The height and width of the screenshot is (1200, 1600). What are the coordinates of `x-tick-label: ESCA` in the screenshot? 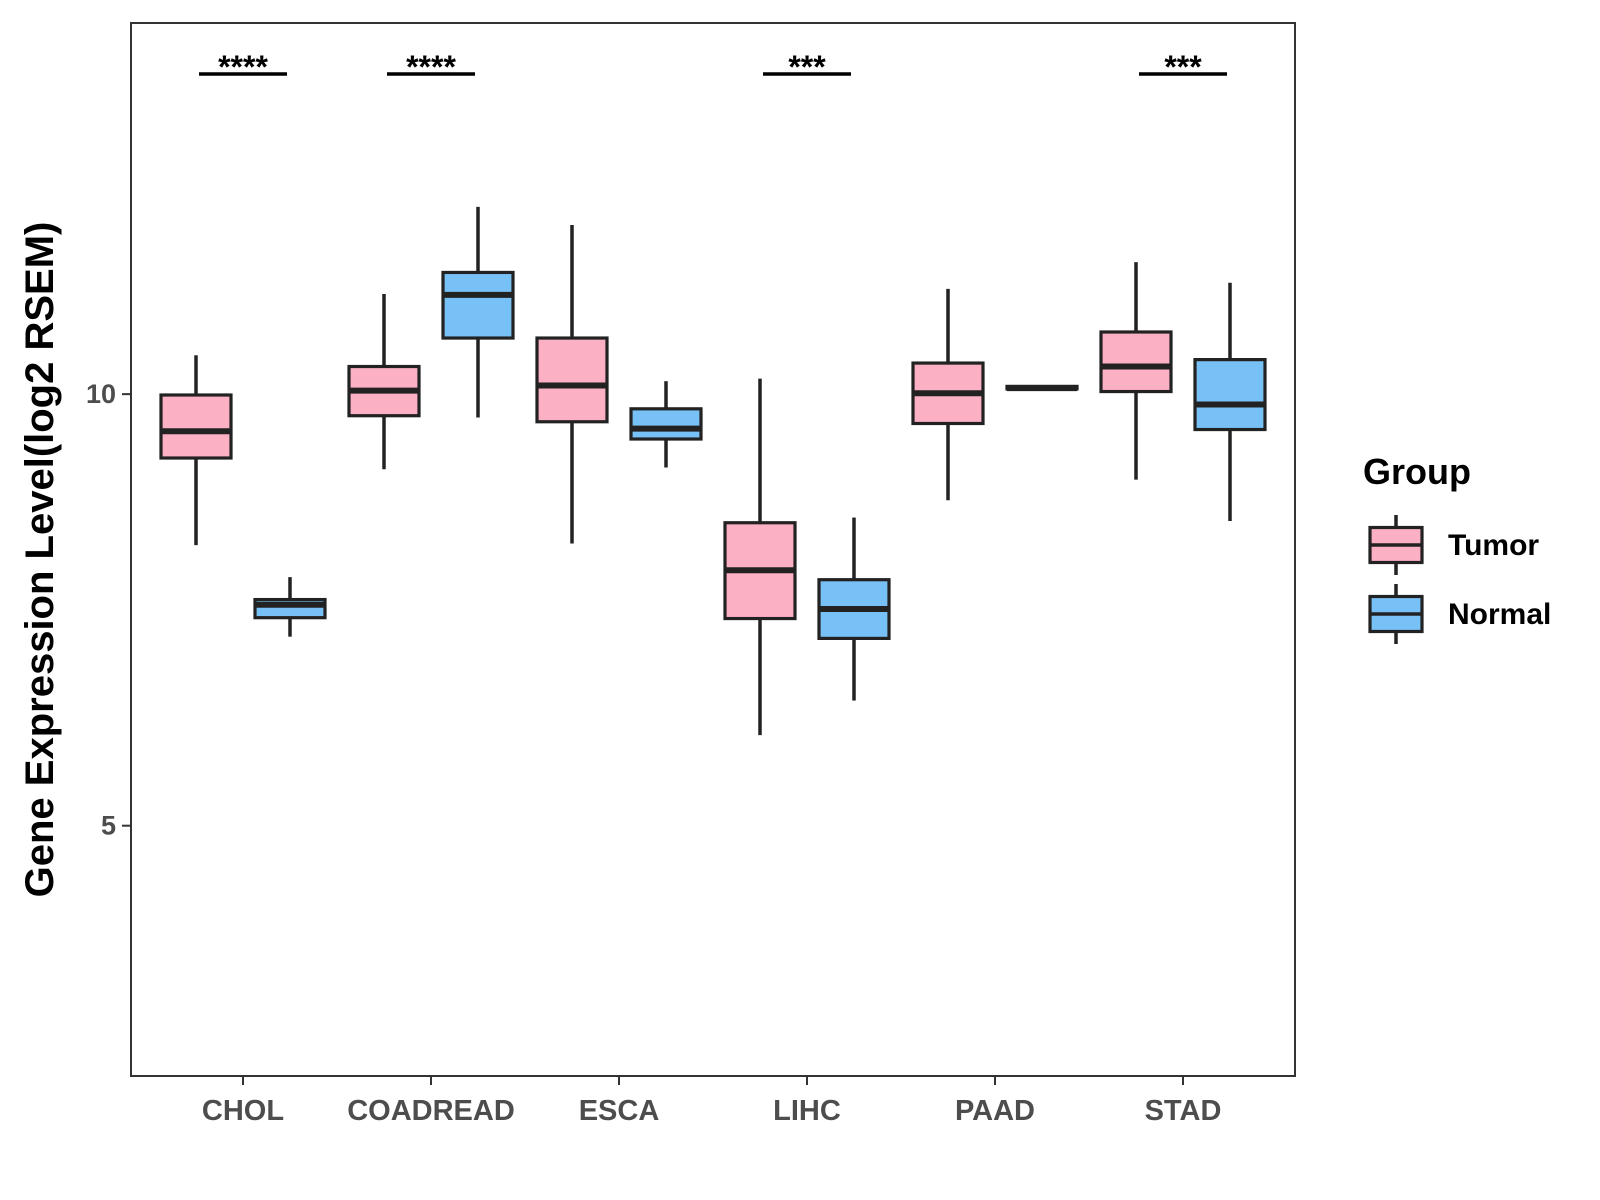 It's located at (619, 1111).